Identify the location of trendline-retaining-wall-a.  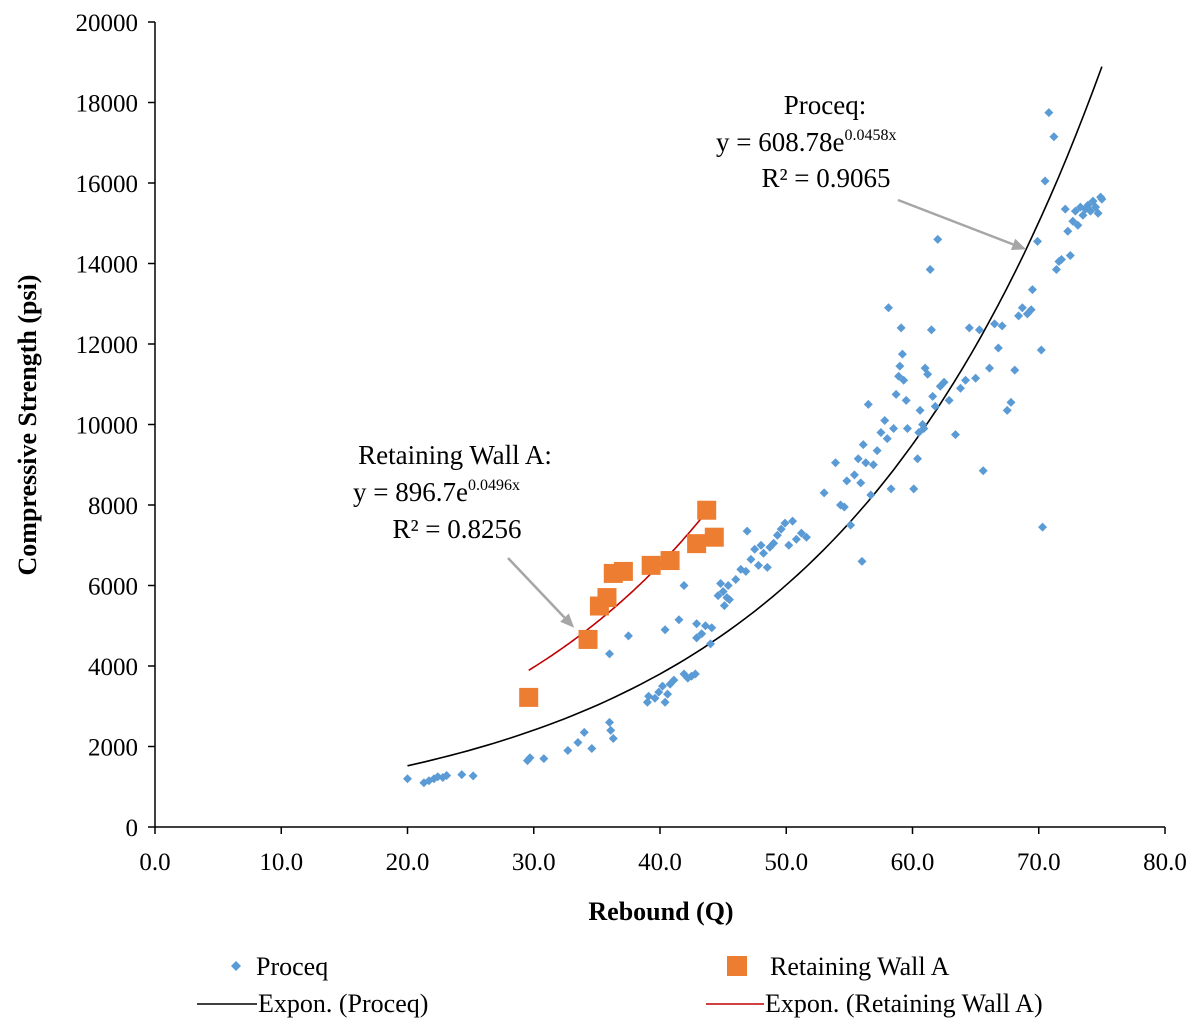
(621, 586).